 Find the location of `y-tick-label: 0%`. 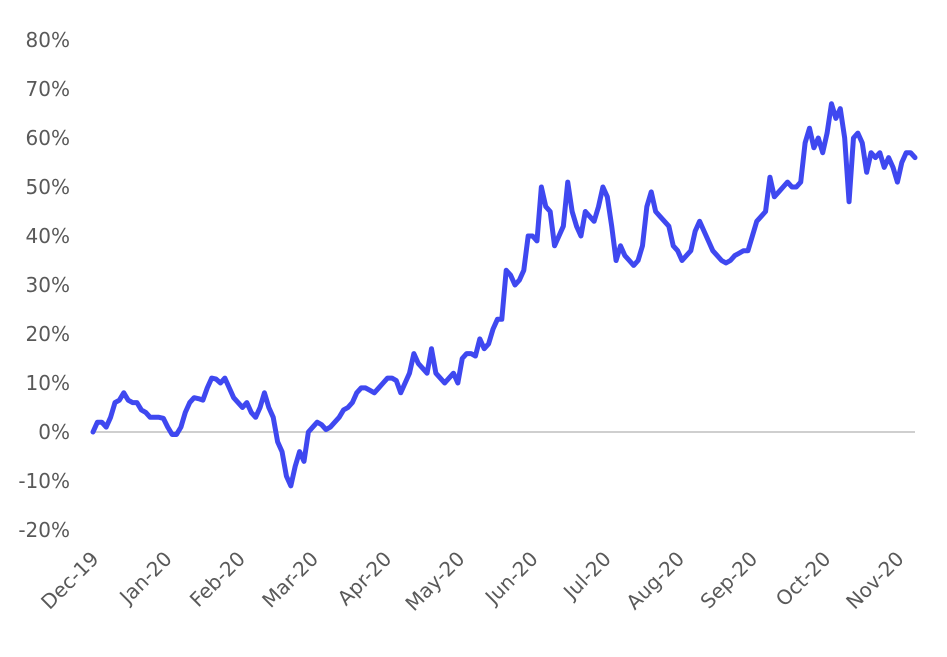

y-tick-label: 0% is located at coordinates (54, 432).